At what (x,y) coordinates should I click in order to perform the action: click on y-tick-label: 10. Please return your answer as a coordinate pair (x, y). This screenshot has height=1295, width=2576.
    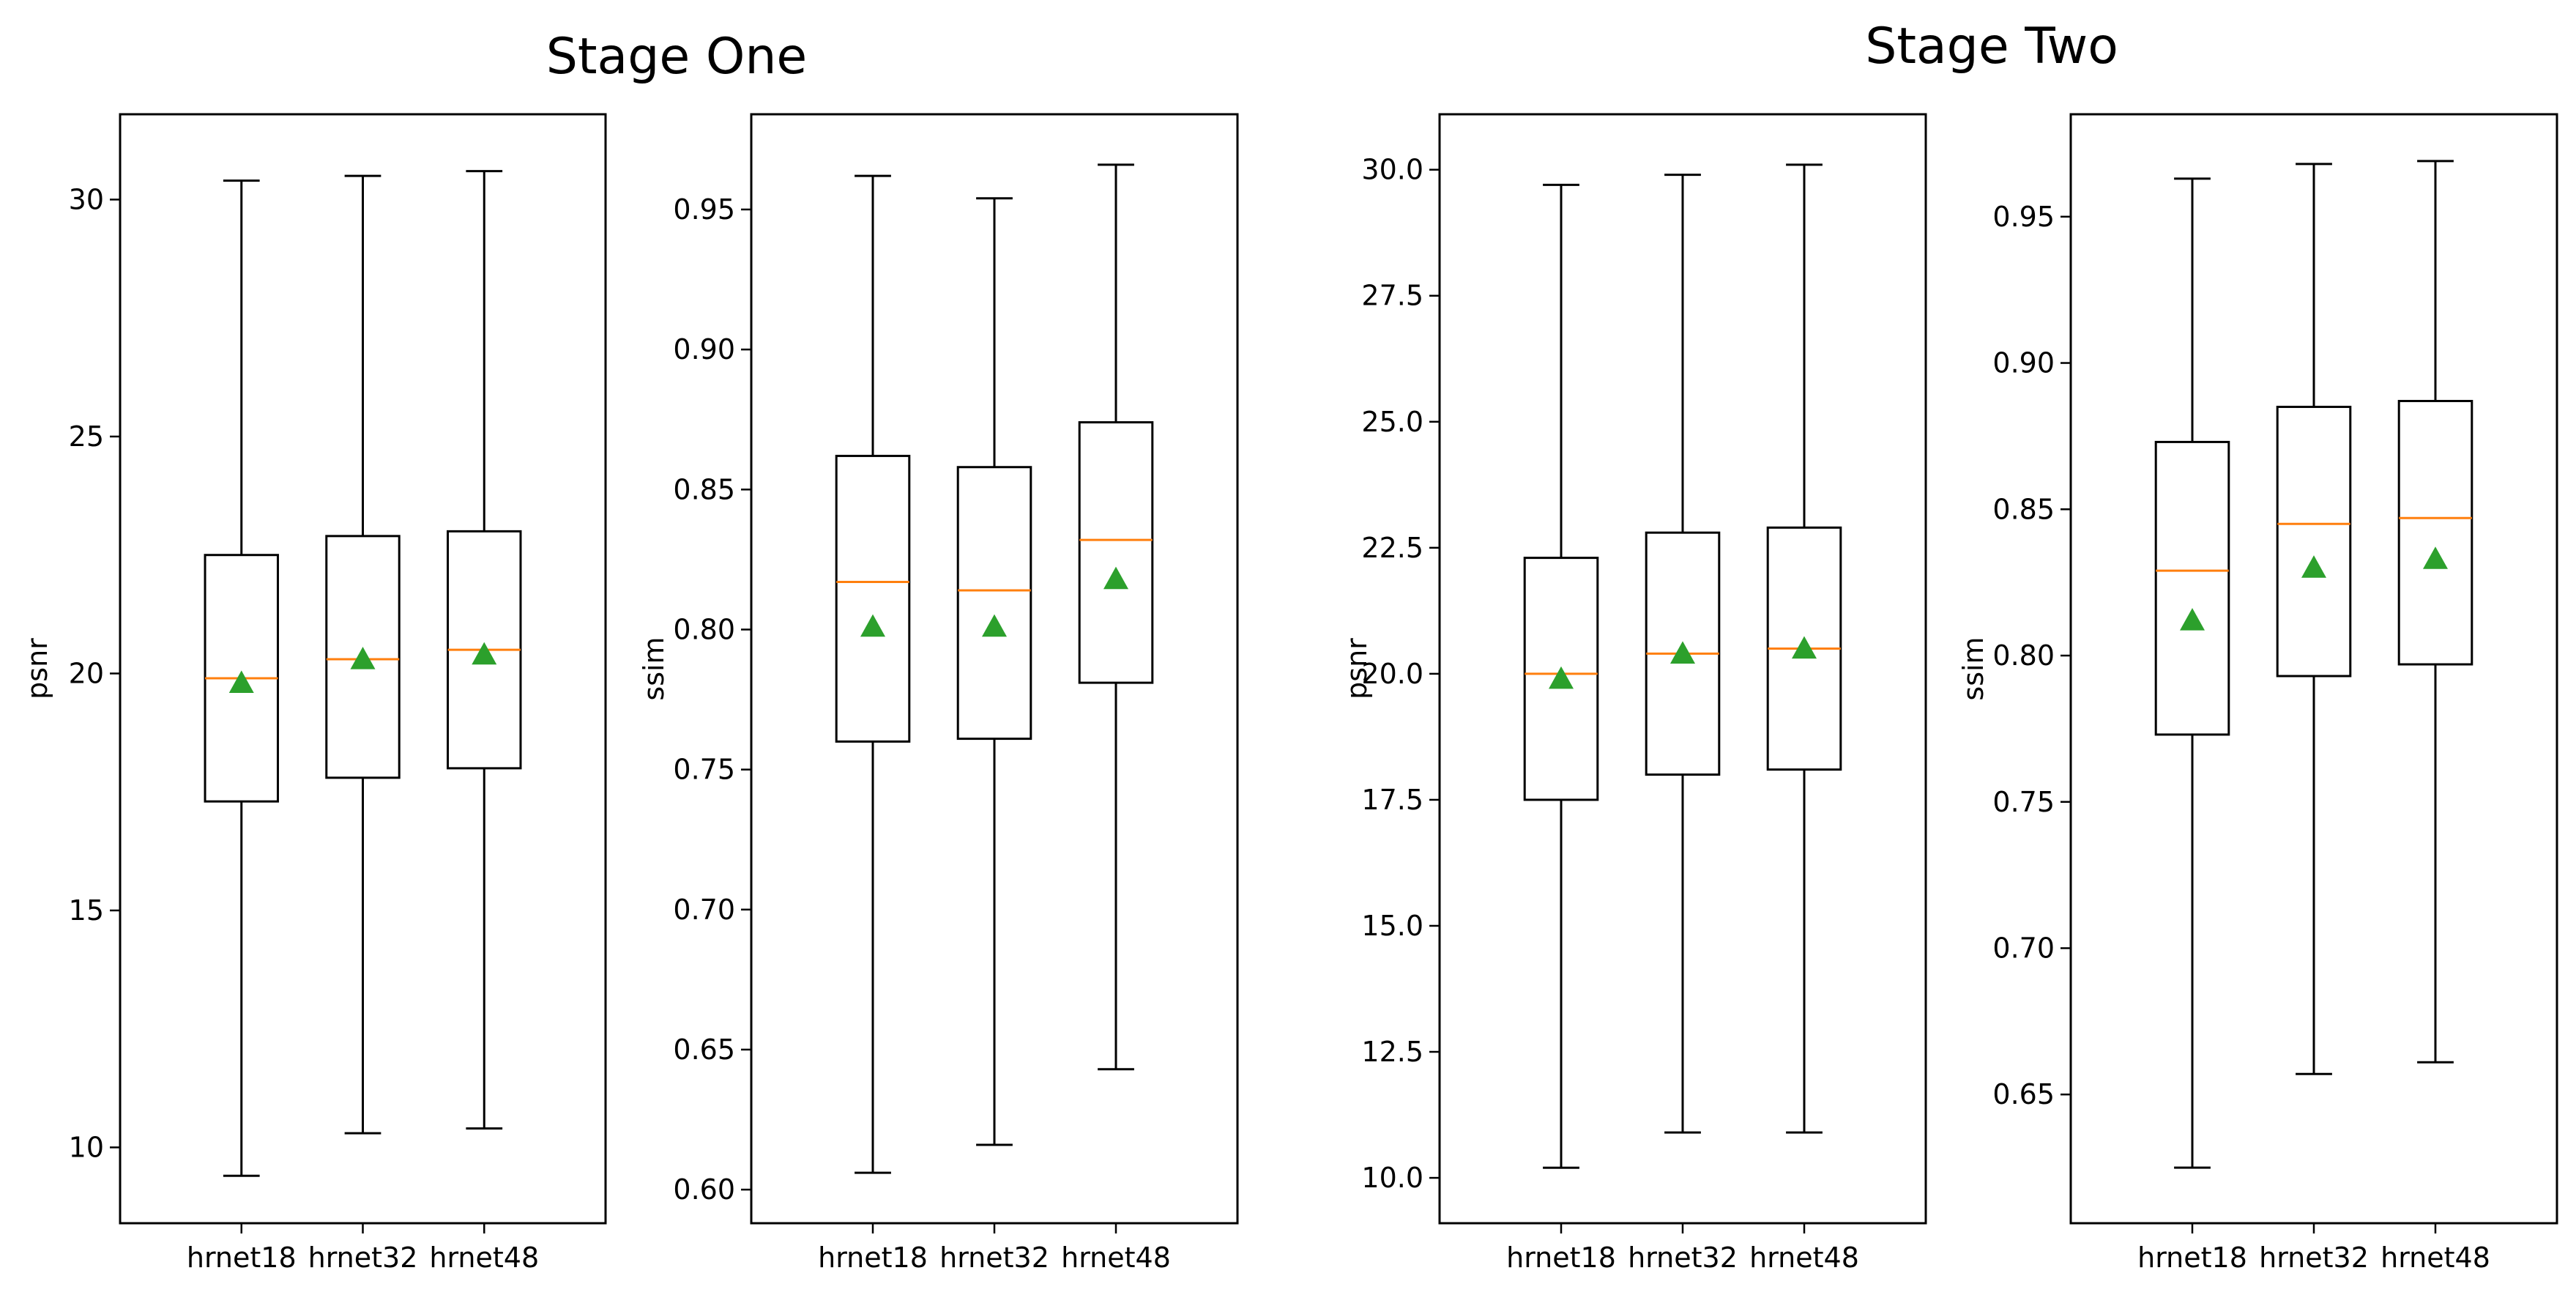
    Looking at the image, I should click on (86, 1147).